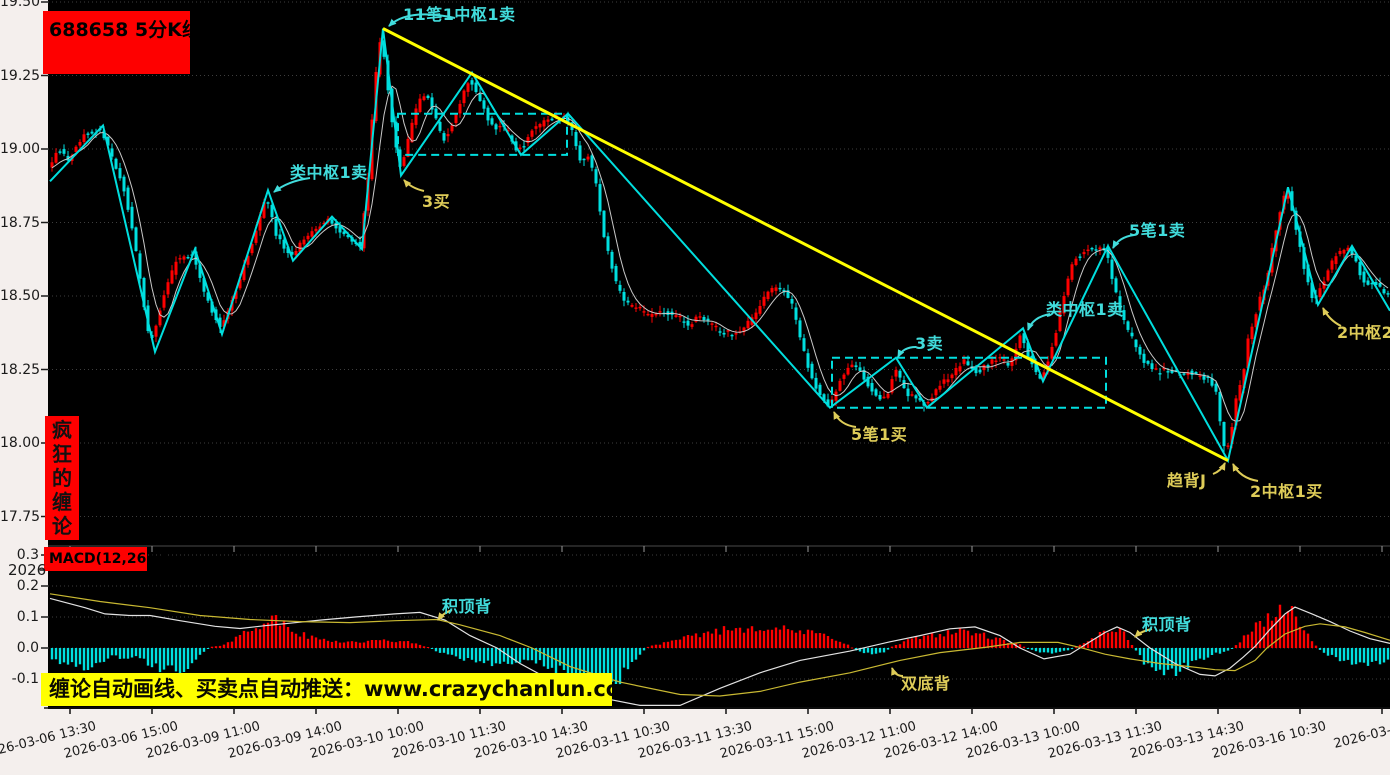  Describe the element at coordinates (131, 42) in the screenshot. I see `symbol-title-badge: 688658 5分K线图` at that location.